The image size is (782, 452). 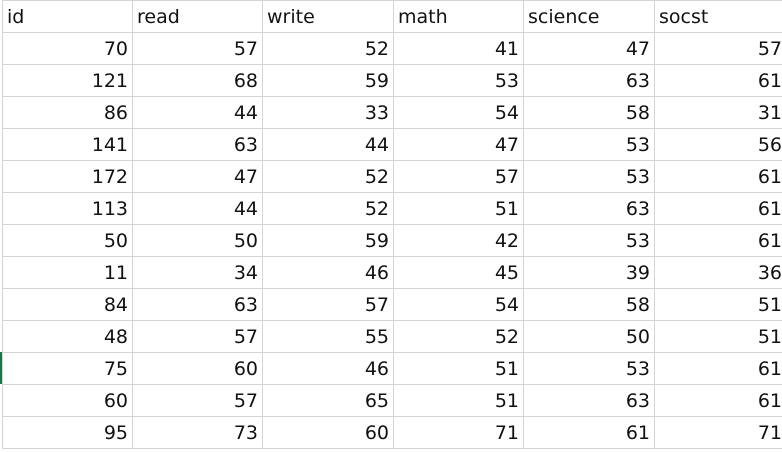 I want to click on cell-id: 113, so click(x=67, y=208).